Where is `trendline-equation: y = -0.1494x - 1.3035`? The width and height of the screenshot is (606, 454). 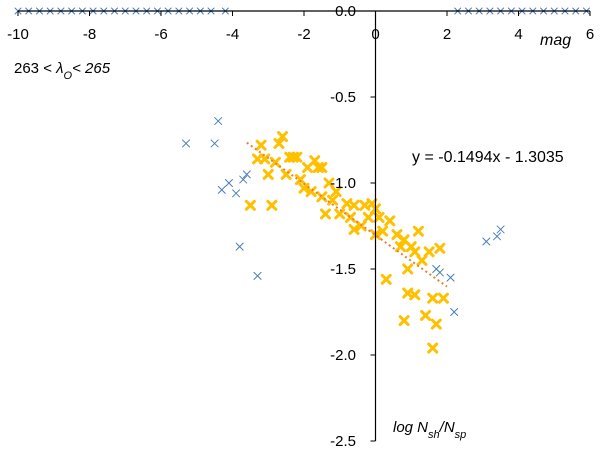
trendline-equation: y = -0.1494x - 1.3035 is located at coordinates (488, 157).